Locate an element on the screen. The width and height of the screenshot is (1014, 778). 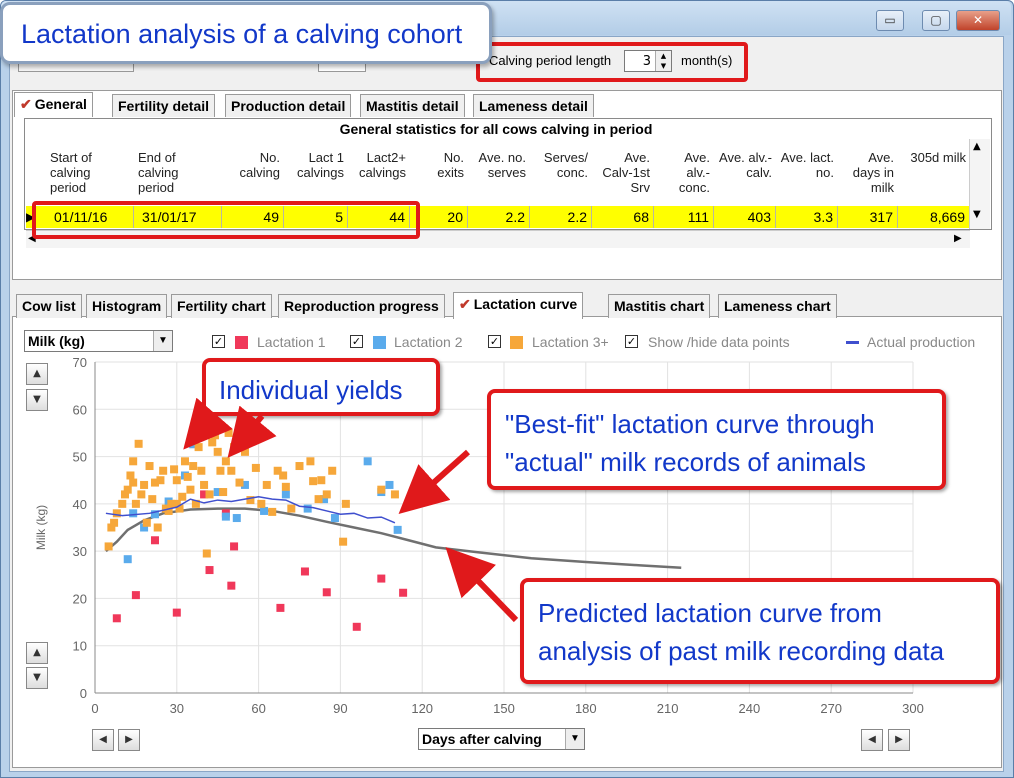
column-header: Ave. no. serves is located at coordinates (502, 165).